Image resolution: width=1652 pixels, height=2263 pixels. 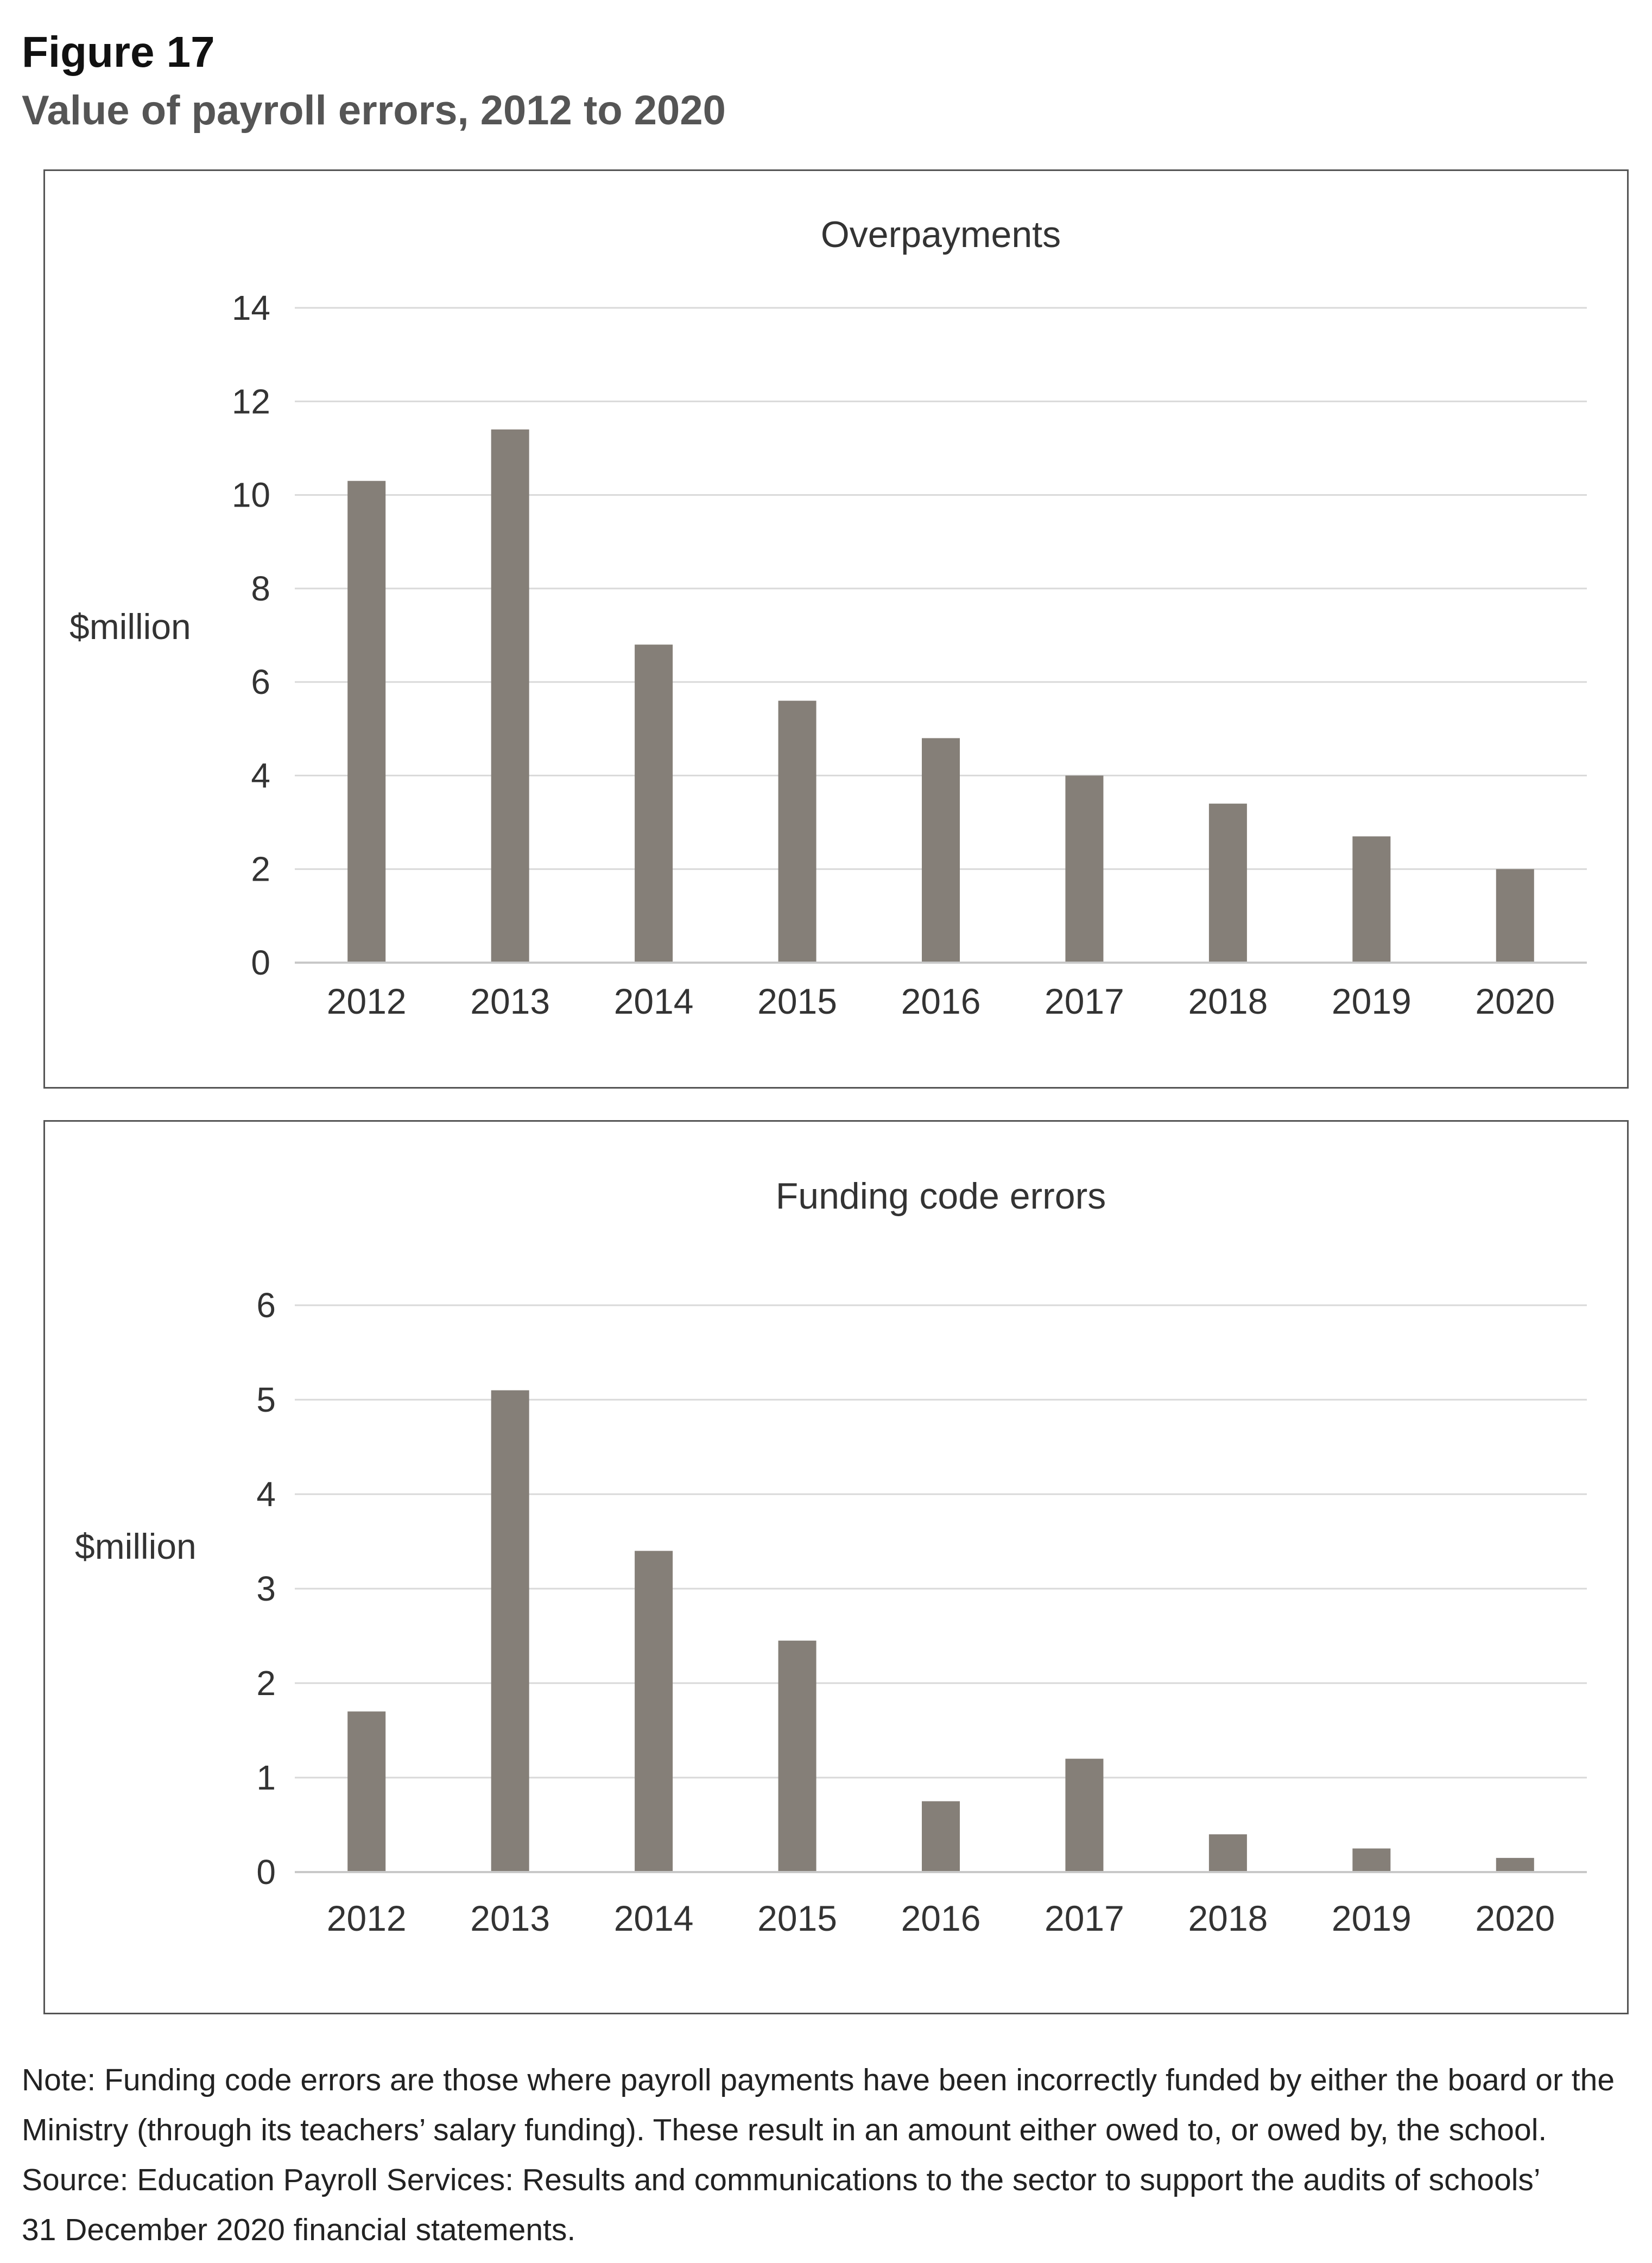 What do you see at coordinates (266, 1588) in the screenshot?
I see `y-tick-label: 3` at bounding box center [266, 1588].